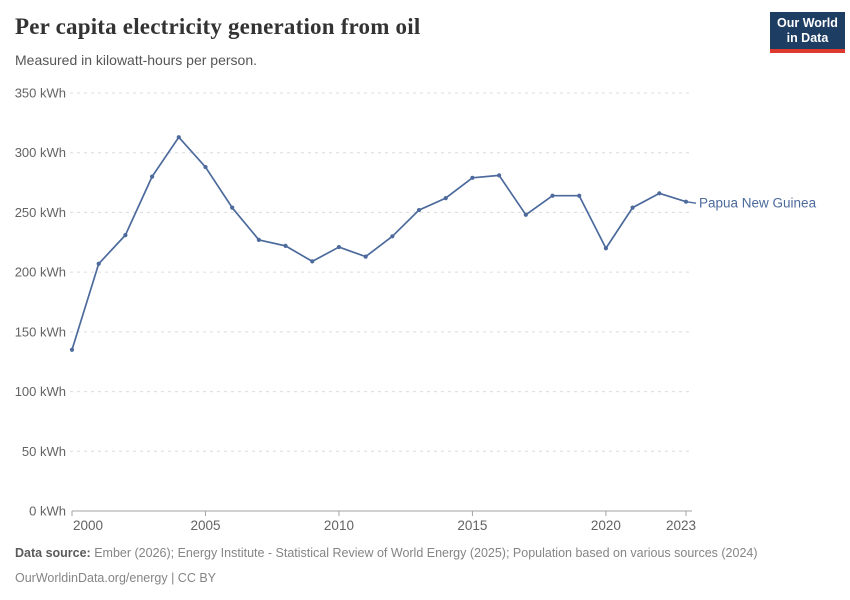 This screenshot has width=850, height=600. What do you see at coordinates (40, 93) in the screenshot?
I see `y-axis-tick-label: 350 kWh` at bounding box center [40, 93].